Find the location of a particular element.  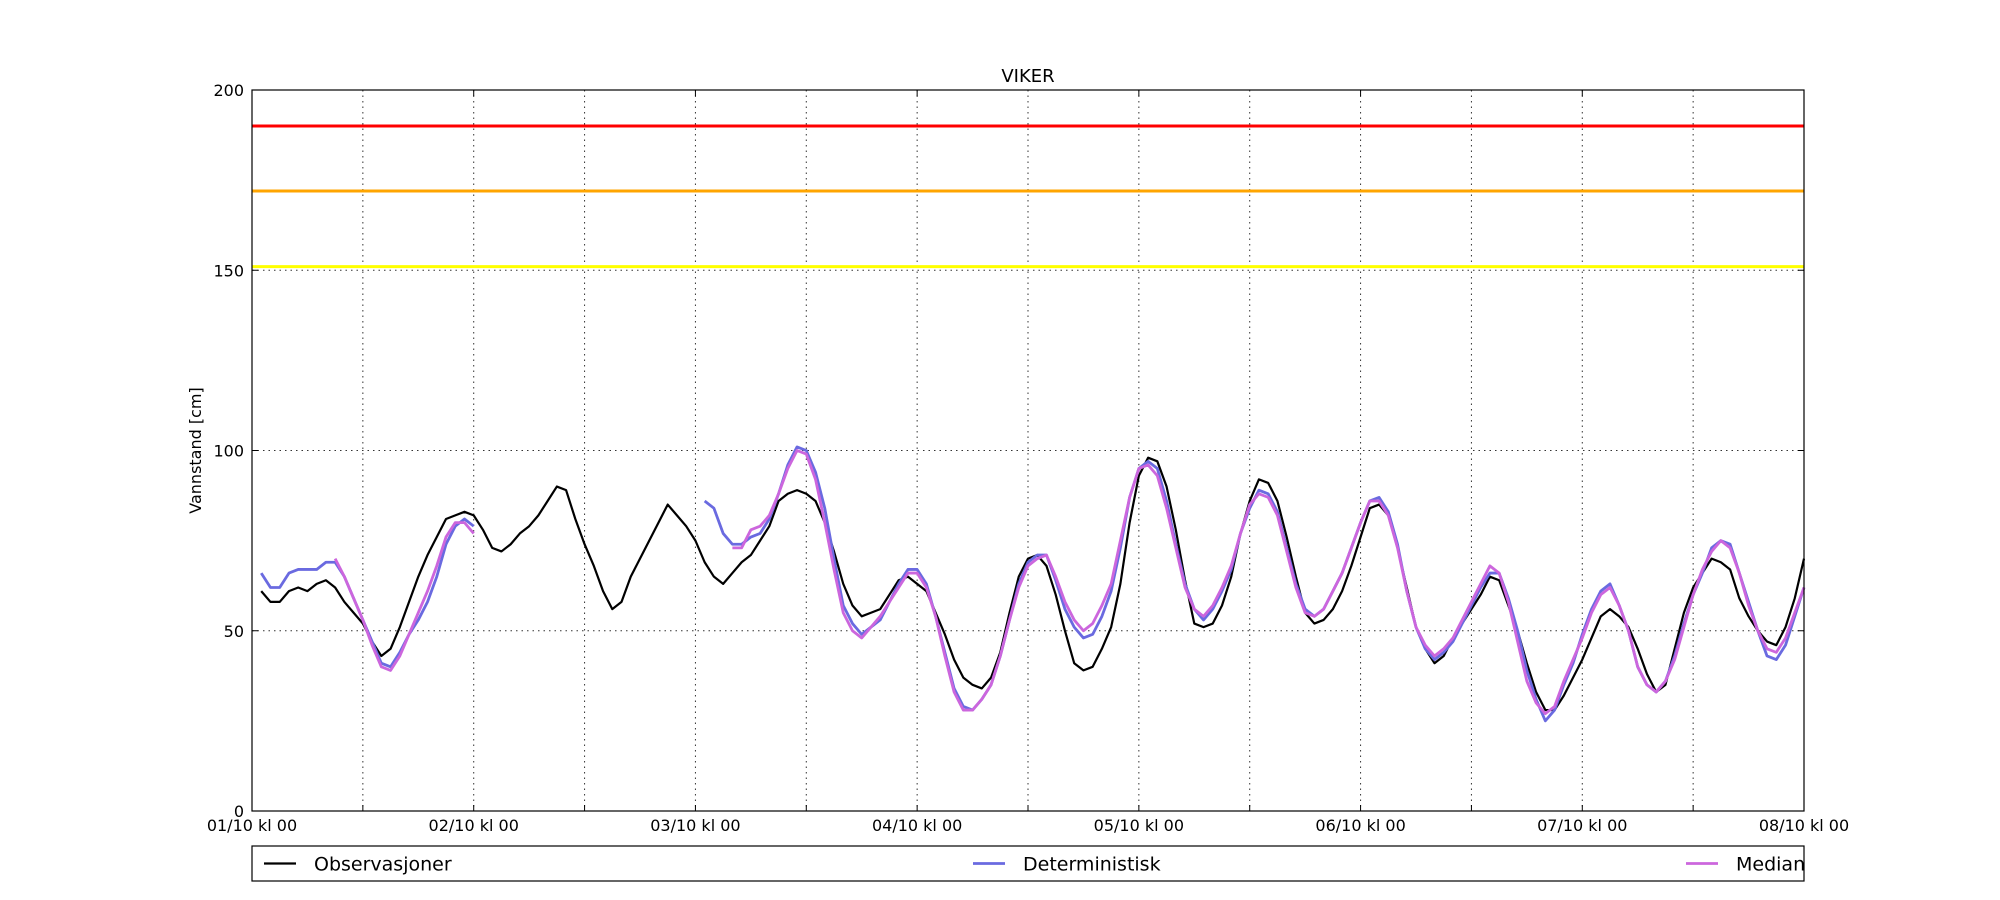

legend-box is located at coordinates (1028, 863).